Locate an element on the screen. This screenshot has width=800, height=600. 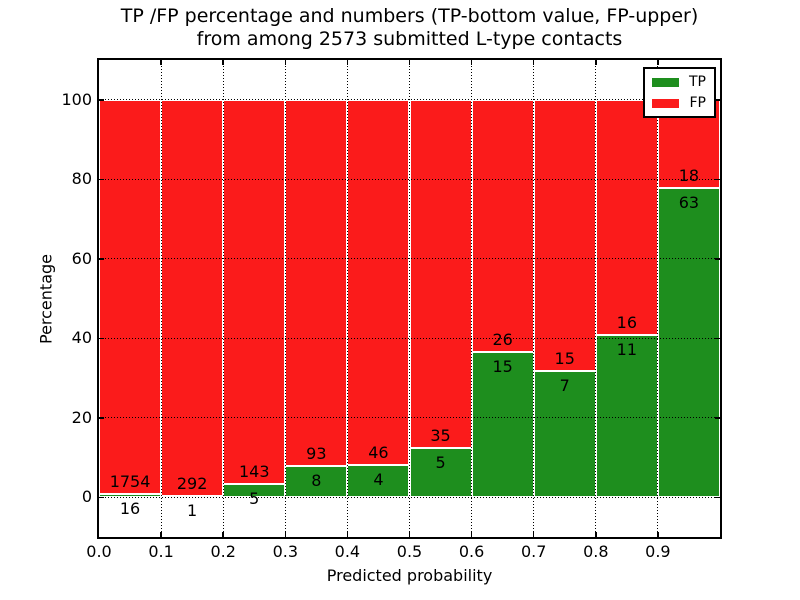
y-tick-label: 80 is located at coordinates (81, 179).